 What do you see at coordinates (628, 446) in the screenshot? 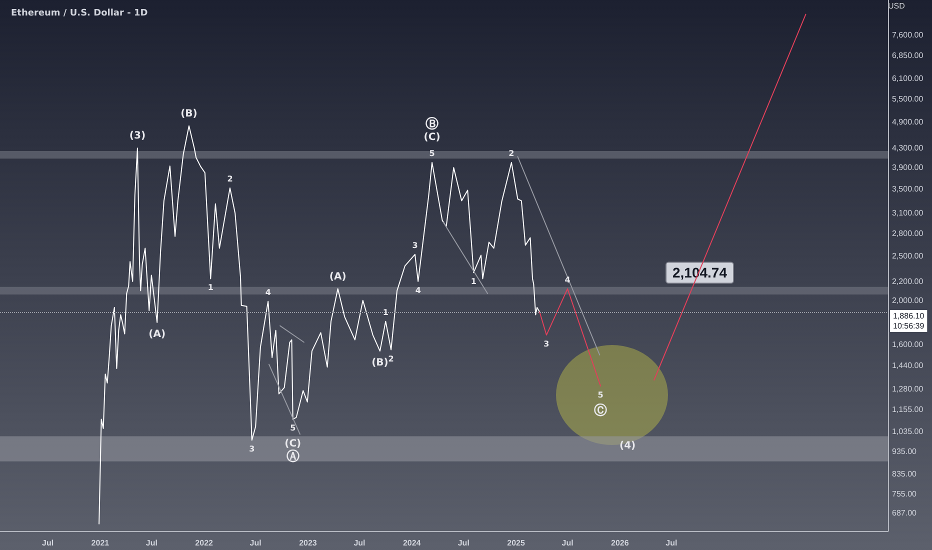
I see `annotation: (4)` at bounding box center [628, 446].